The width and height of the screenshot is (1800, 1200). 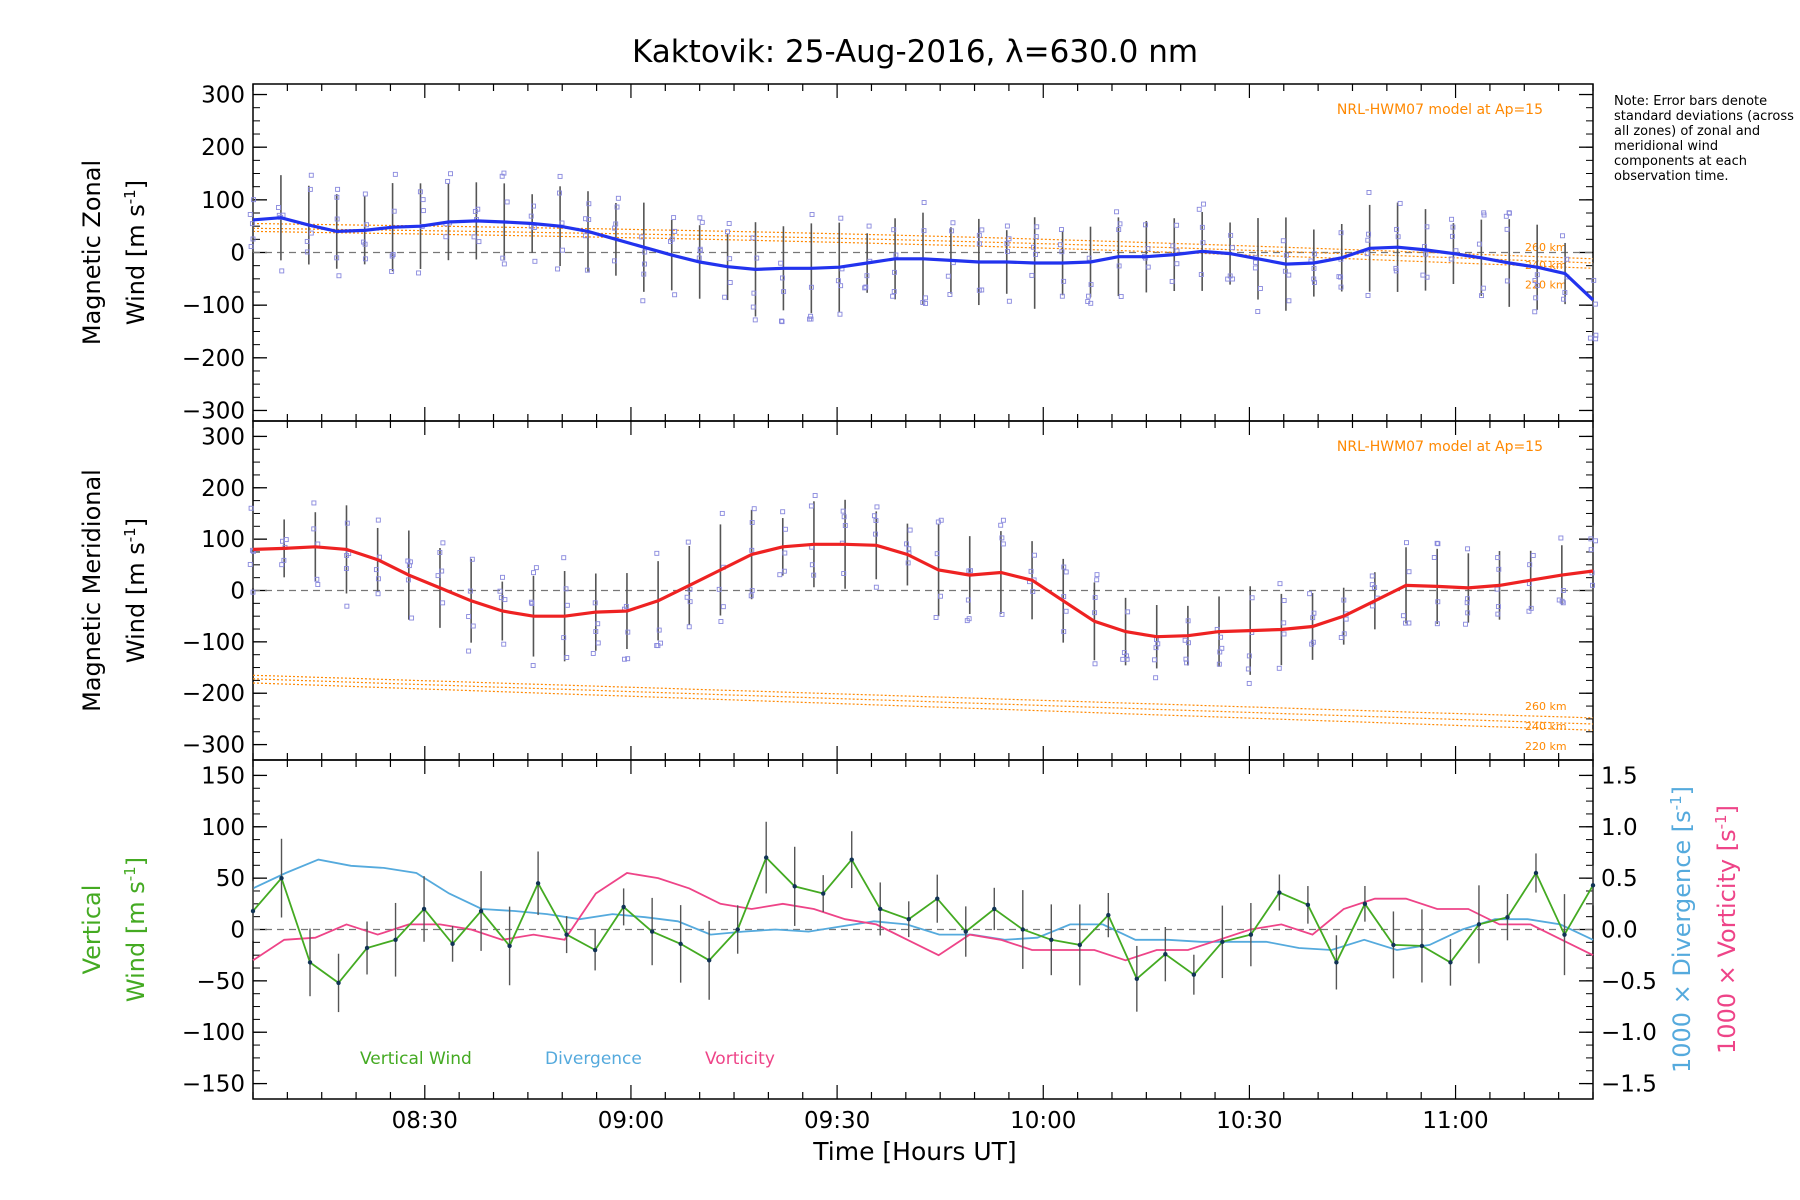 I want to click on y-axis-unit-label: Wind [m s-1], so click(x=135, y=590).